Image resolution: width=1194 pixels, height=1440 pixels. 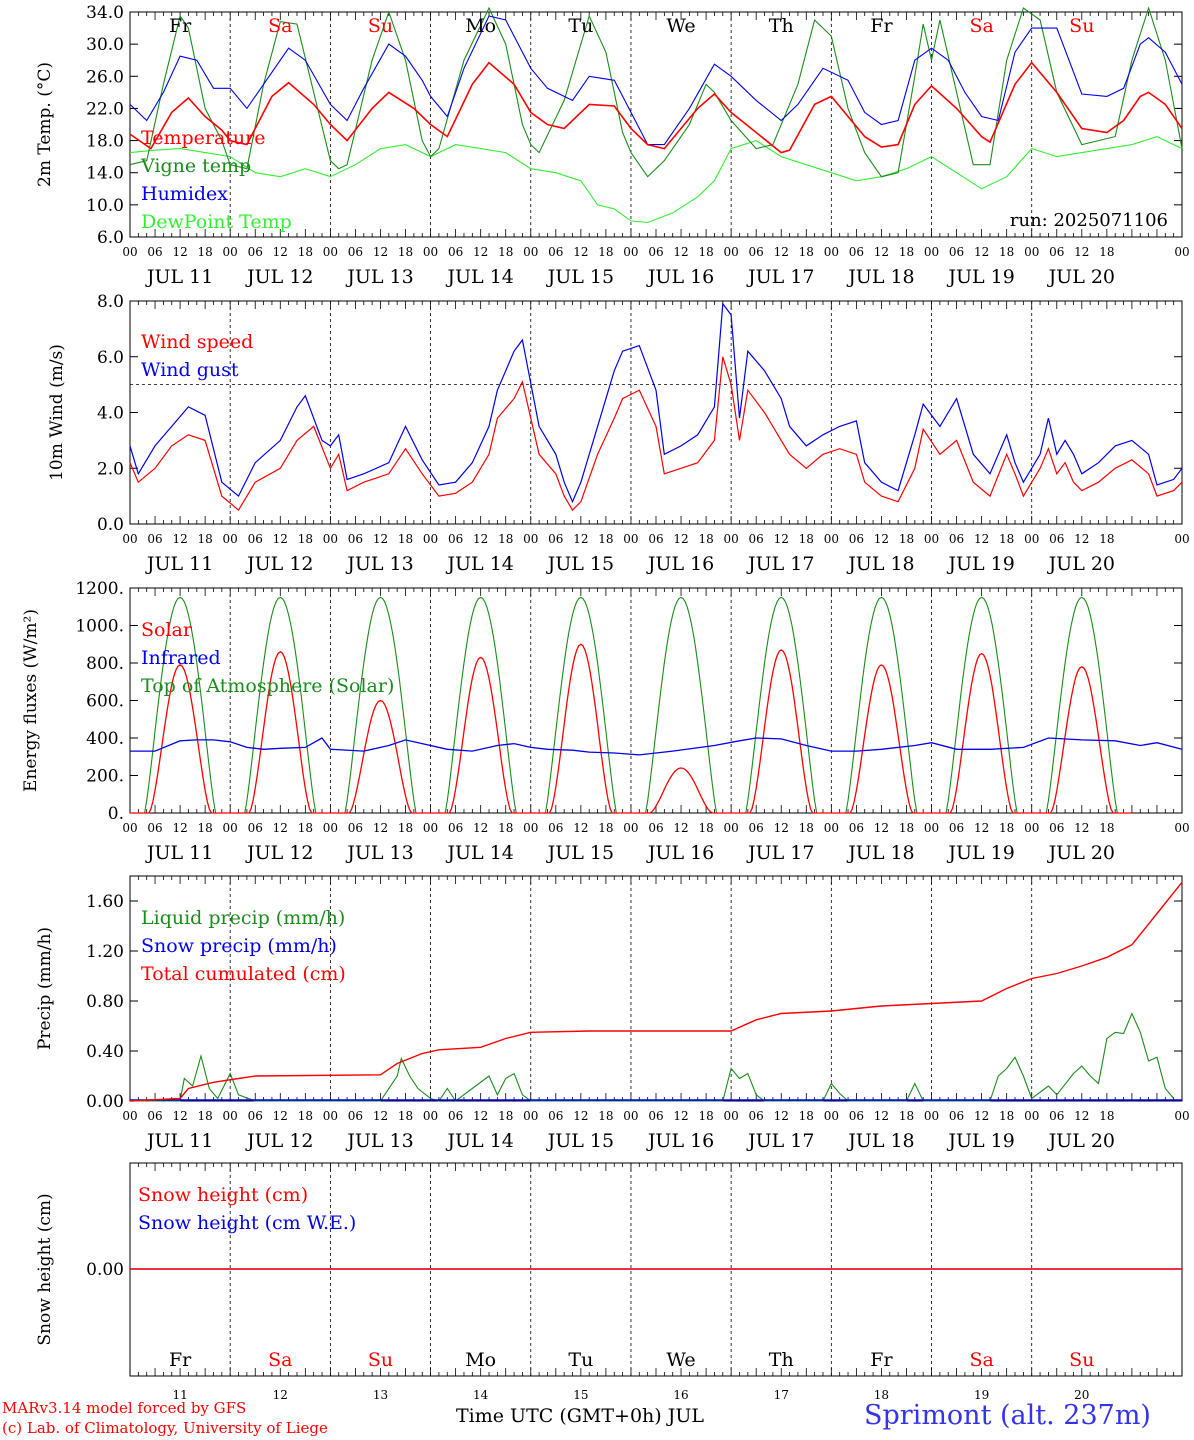 I want to click on y-tick-label: 200., so click(x=105, y=777).